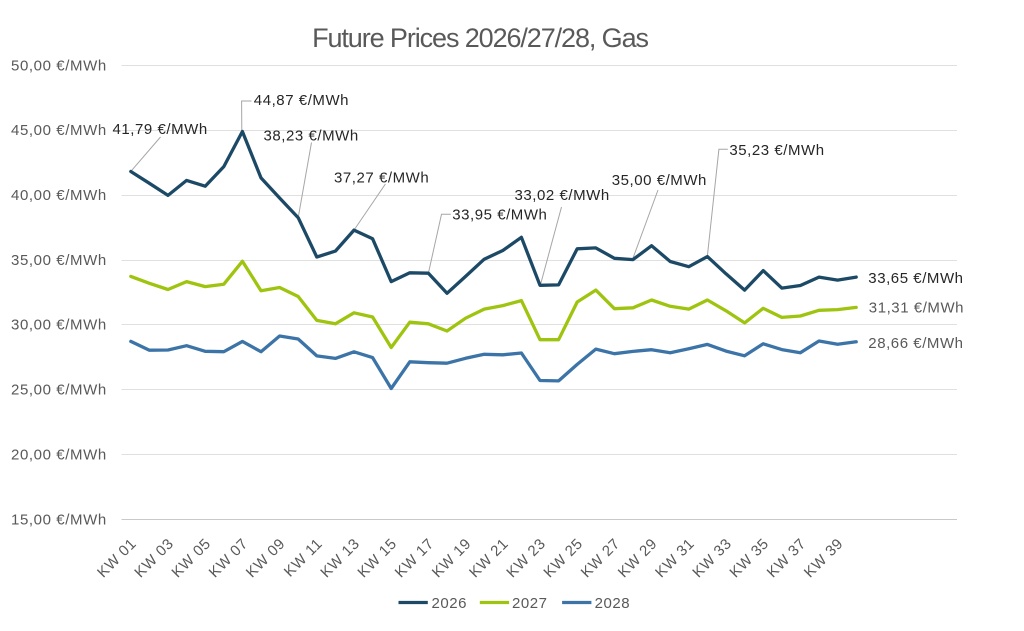 Image resolution: width=1024 pixels, height=631 pixels. What do you see at coordinates (526, 558) in the screenshot?
I see `svg-text: KW 23` at bounding box center [526, 558].